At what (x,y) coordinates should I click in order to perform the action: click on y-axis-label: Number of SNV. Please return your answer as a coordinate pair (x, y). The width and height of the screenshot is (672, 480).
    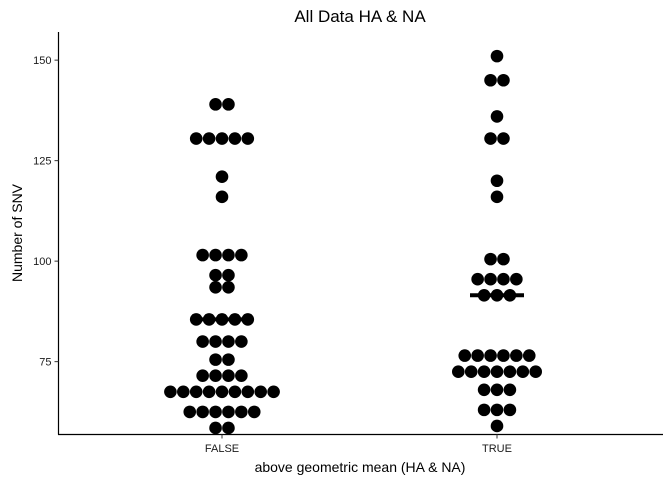
    Looking at the image, I should click on (17, 232).